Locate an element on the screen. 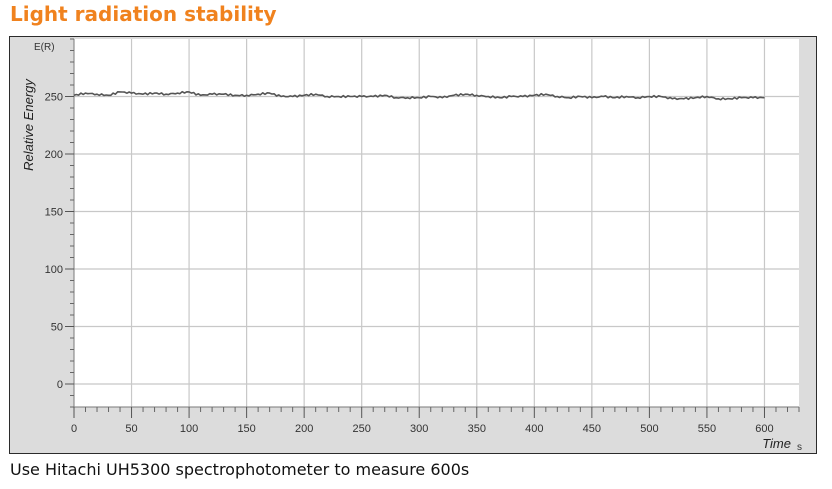 This screenshot has width=832, height=489. x-unit-label: s is located at coordinates (799, 447).